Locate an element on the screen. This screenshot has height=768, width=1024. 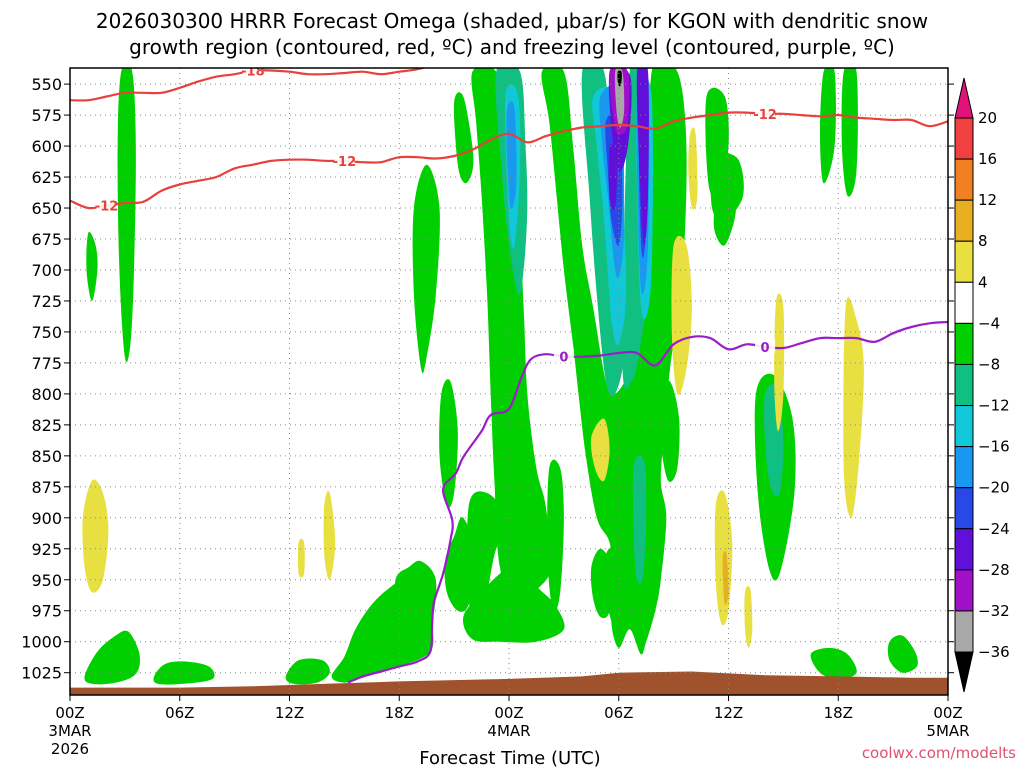
x-tick-date: 3MAR is located at coordinates (69, 731).